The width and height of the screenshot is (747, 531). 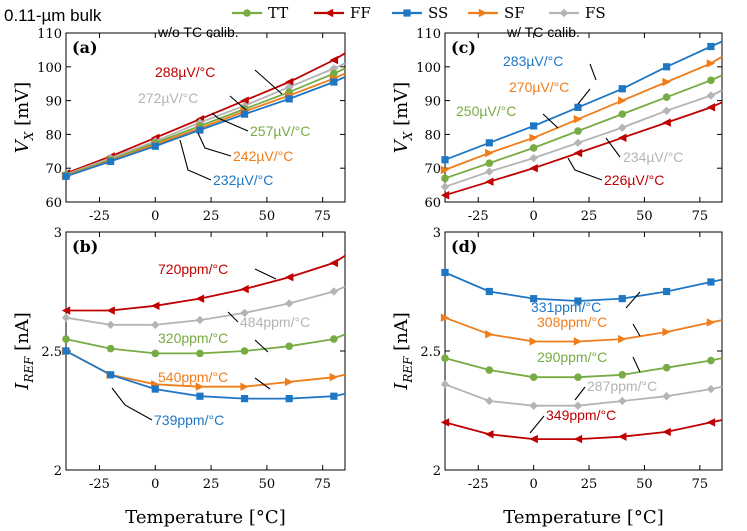 What do you see at coordinates (577, 13) in the screenshot?
I see `legend-item-fs: FS` at bounding box center [577, 13].